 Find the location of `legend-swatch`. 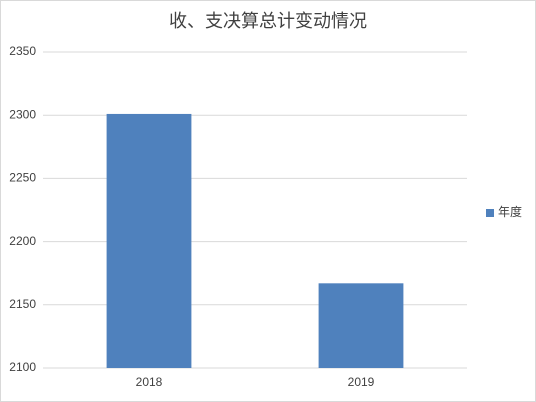

legend-swatch is located at coordinates (490, 213).